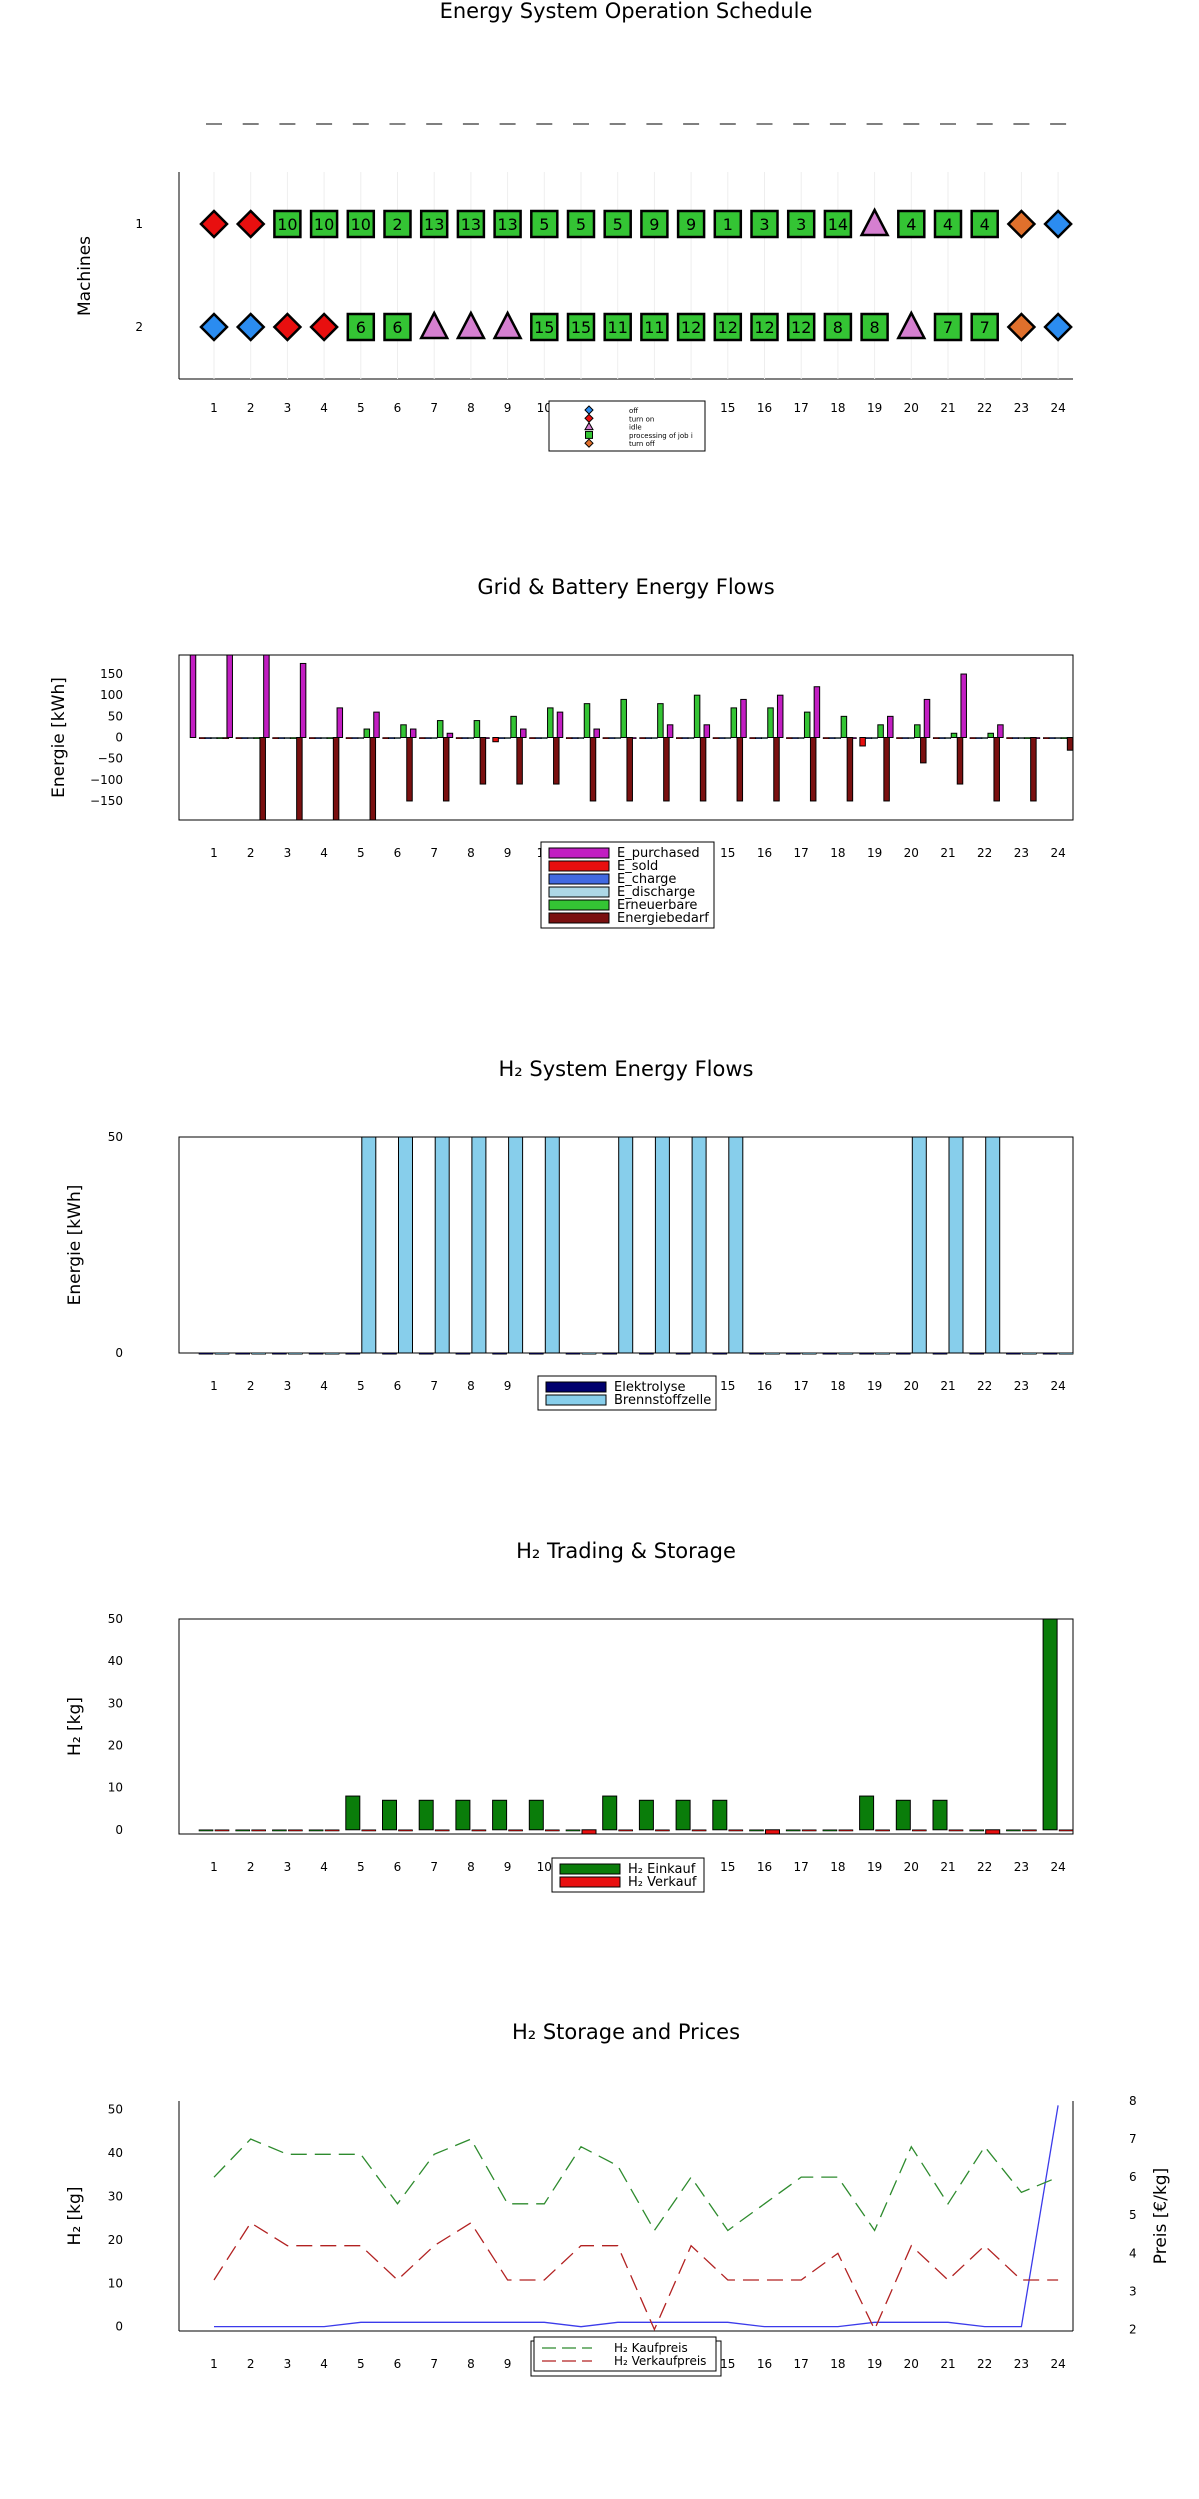 The width and height of the screenshot is (1199, 2499). What do you see at coordinates (764, 224) in the screenshot?
I see `job-label: 3` at bounding box center [764, 224].